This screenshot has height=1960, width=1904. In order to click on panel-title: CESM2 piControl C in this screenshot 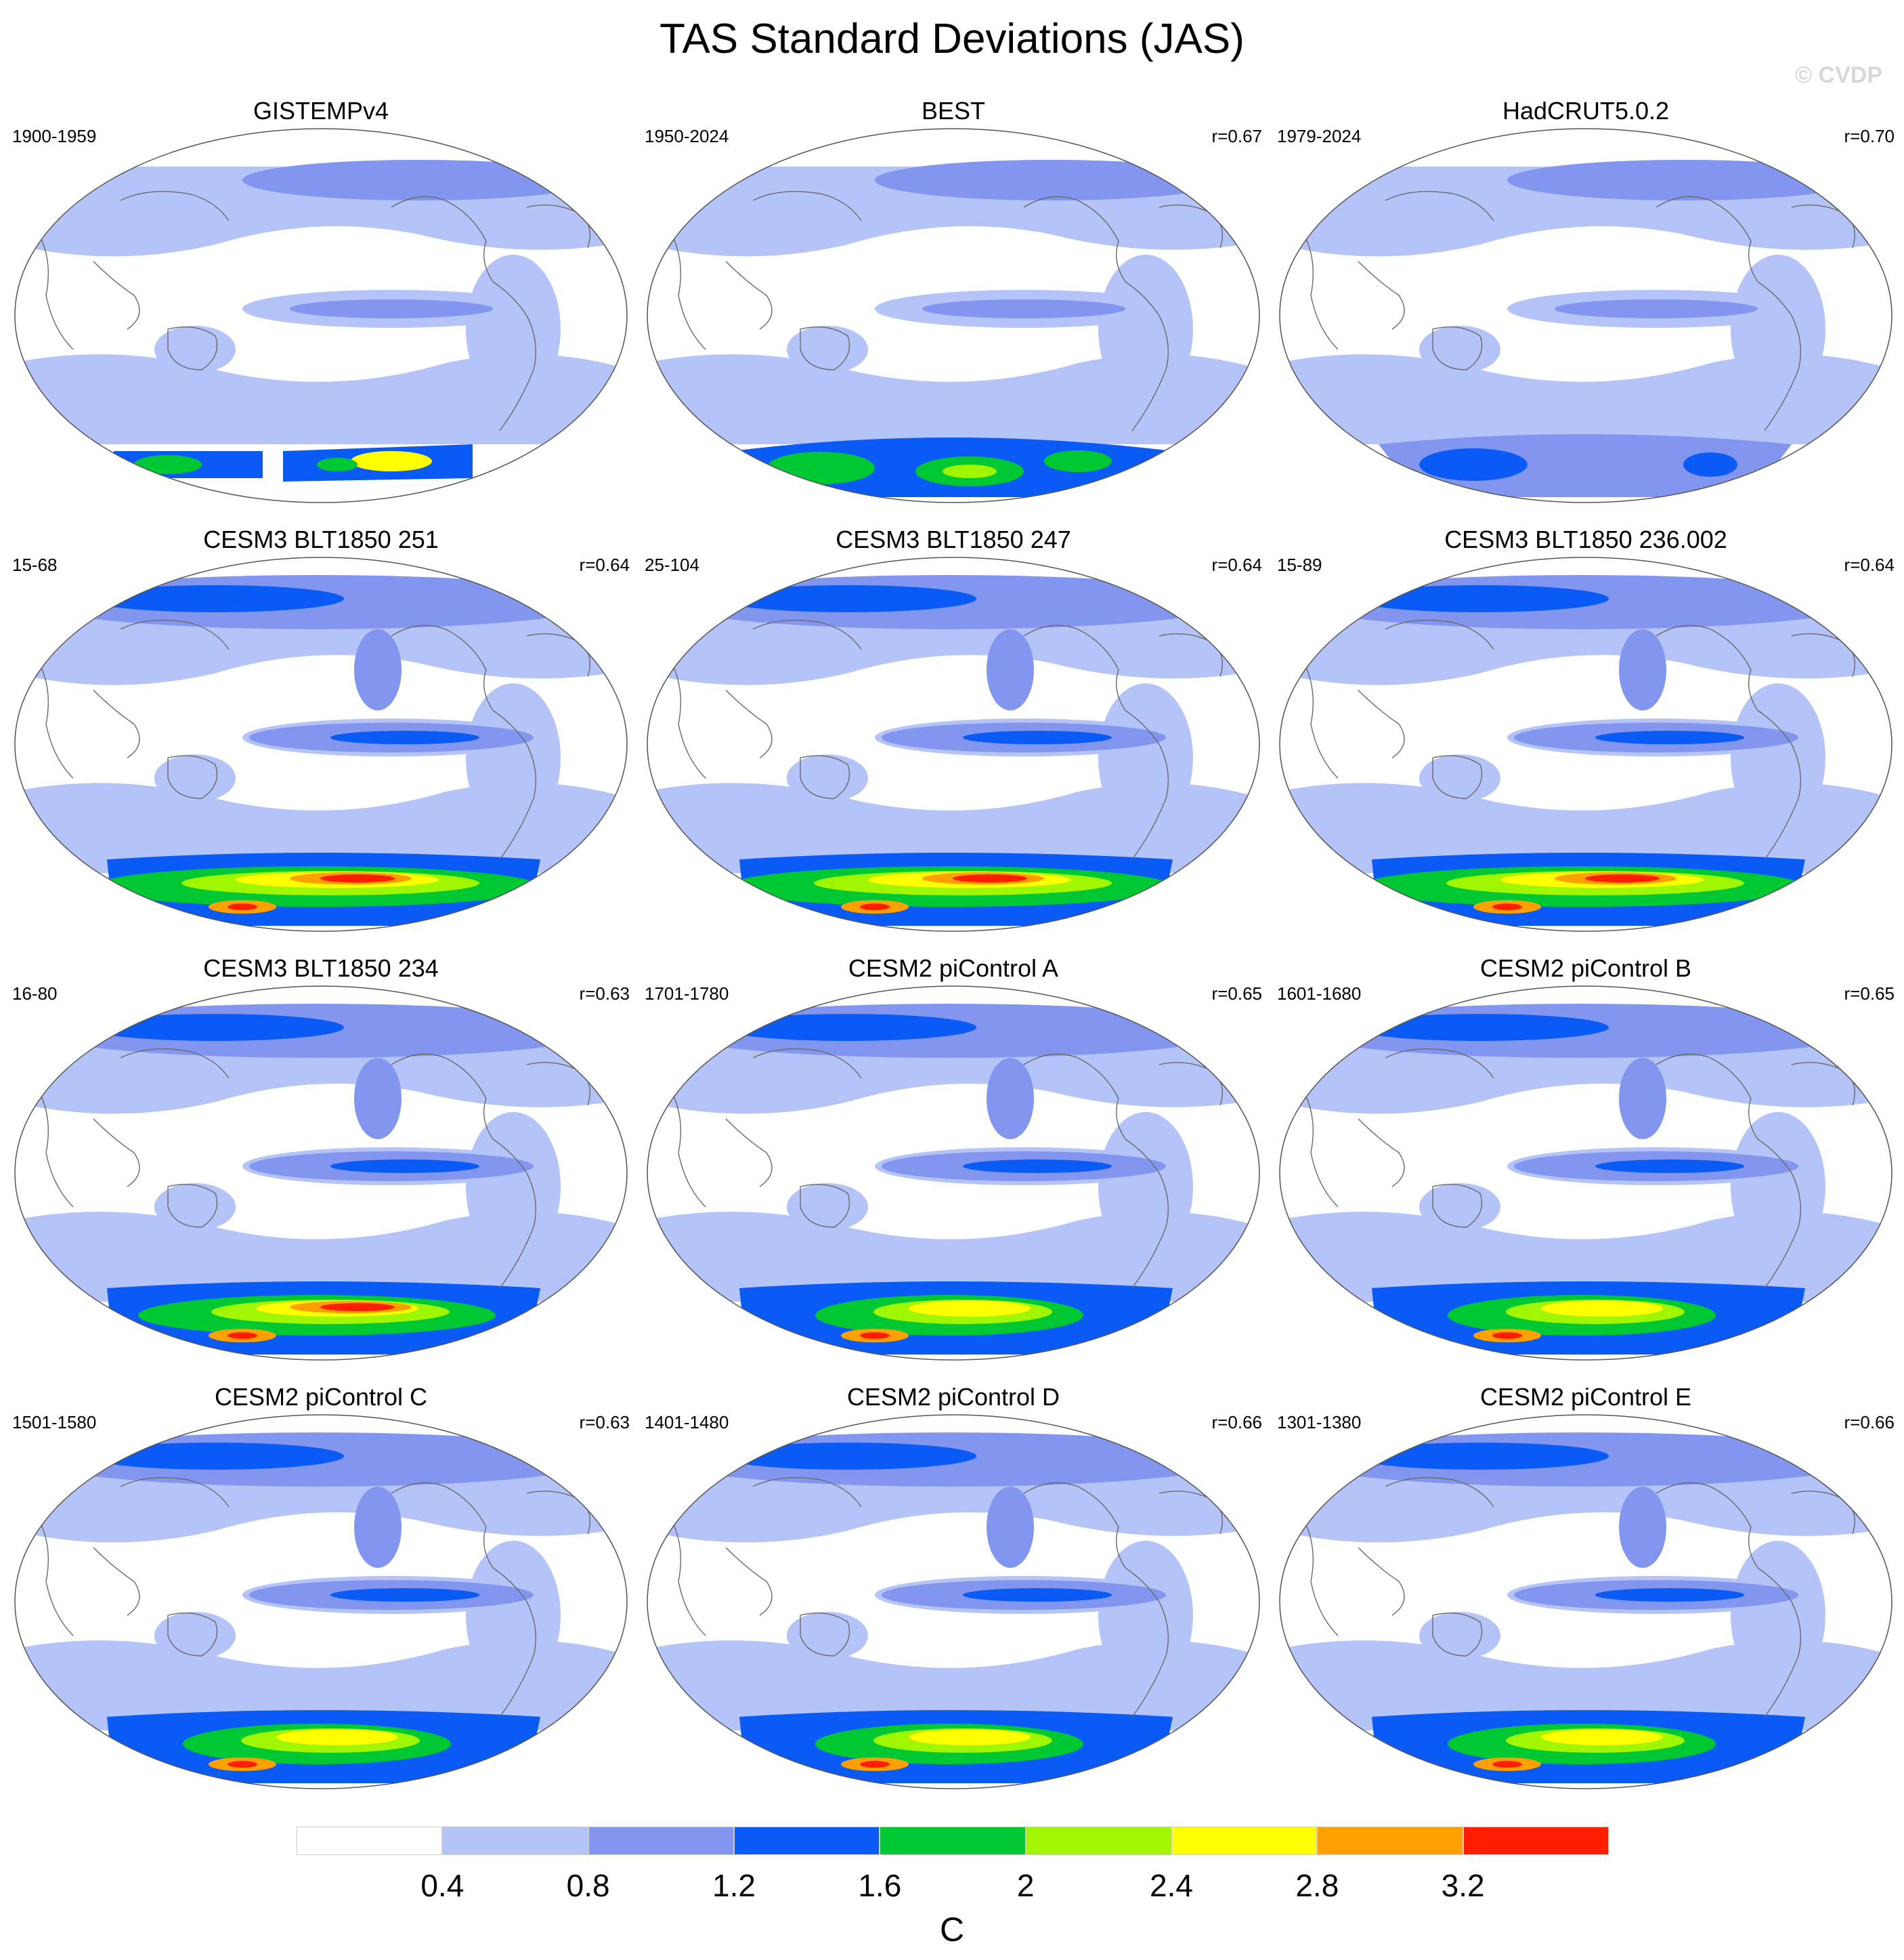, I will do `click(321, 1397)`.